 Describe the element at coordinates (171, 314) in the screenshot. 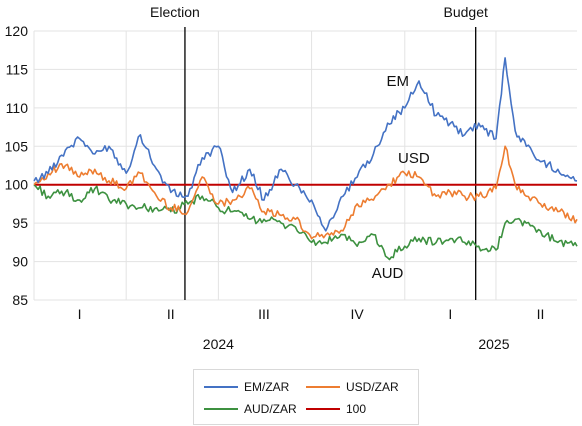

I see `quarter-label-1: II` at that location.